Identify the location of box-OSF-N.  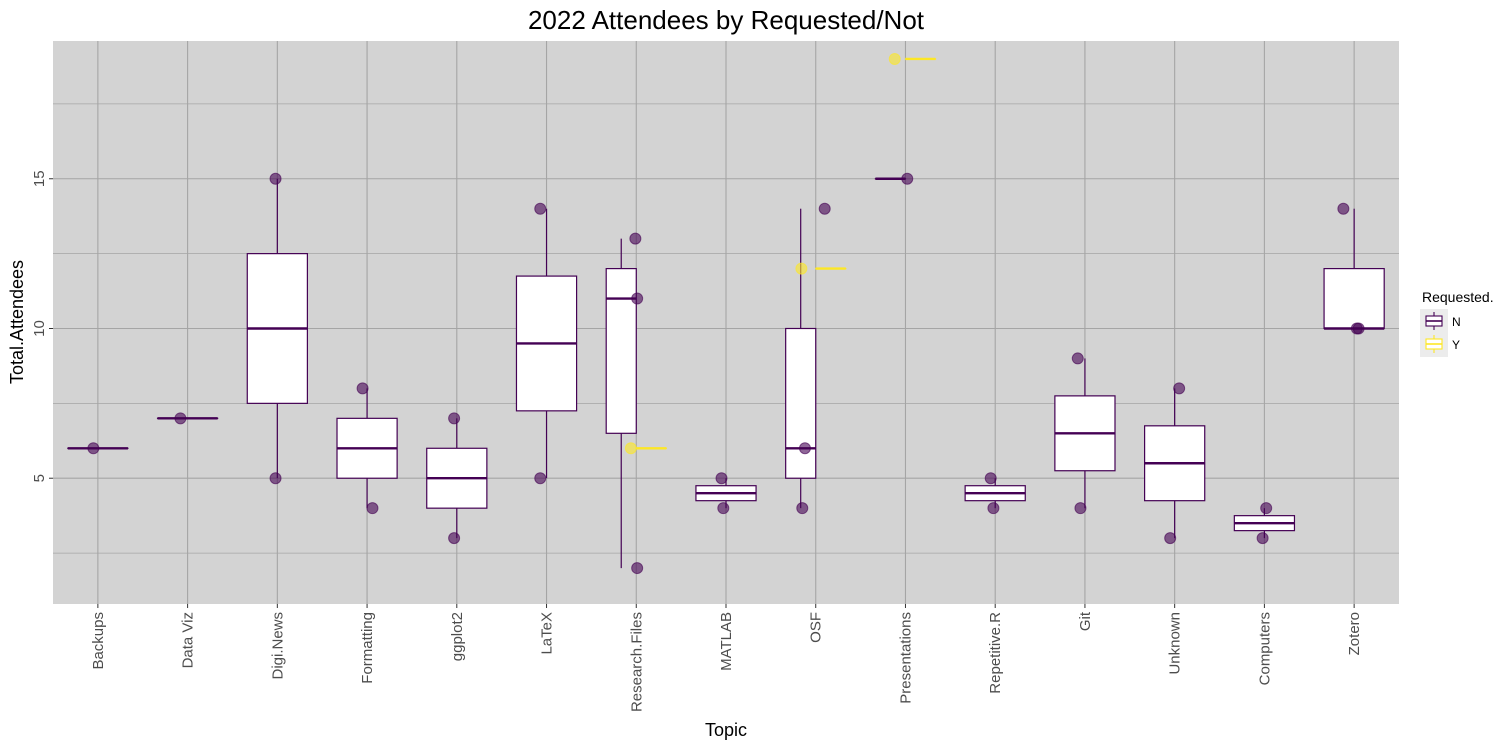
(801, 358).